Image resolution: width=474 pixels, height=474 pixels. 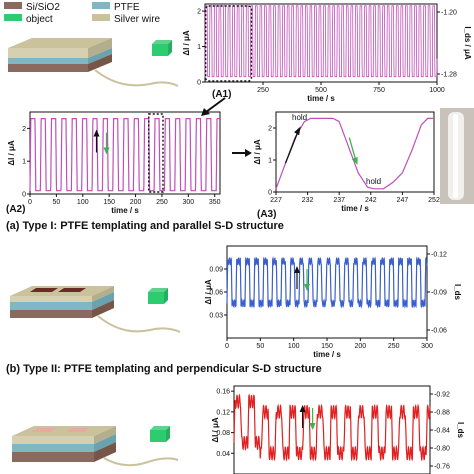 I want to click on y2-tick-label: -0.76, so click(x=442, y=467).